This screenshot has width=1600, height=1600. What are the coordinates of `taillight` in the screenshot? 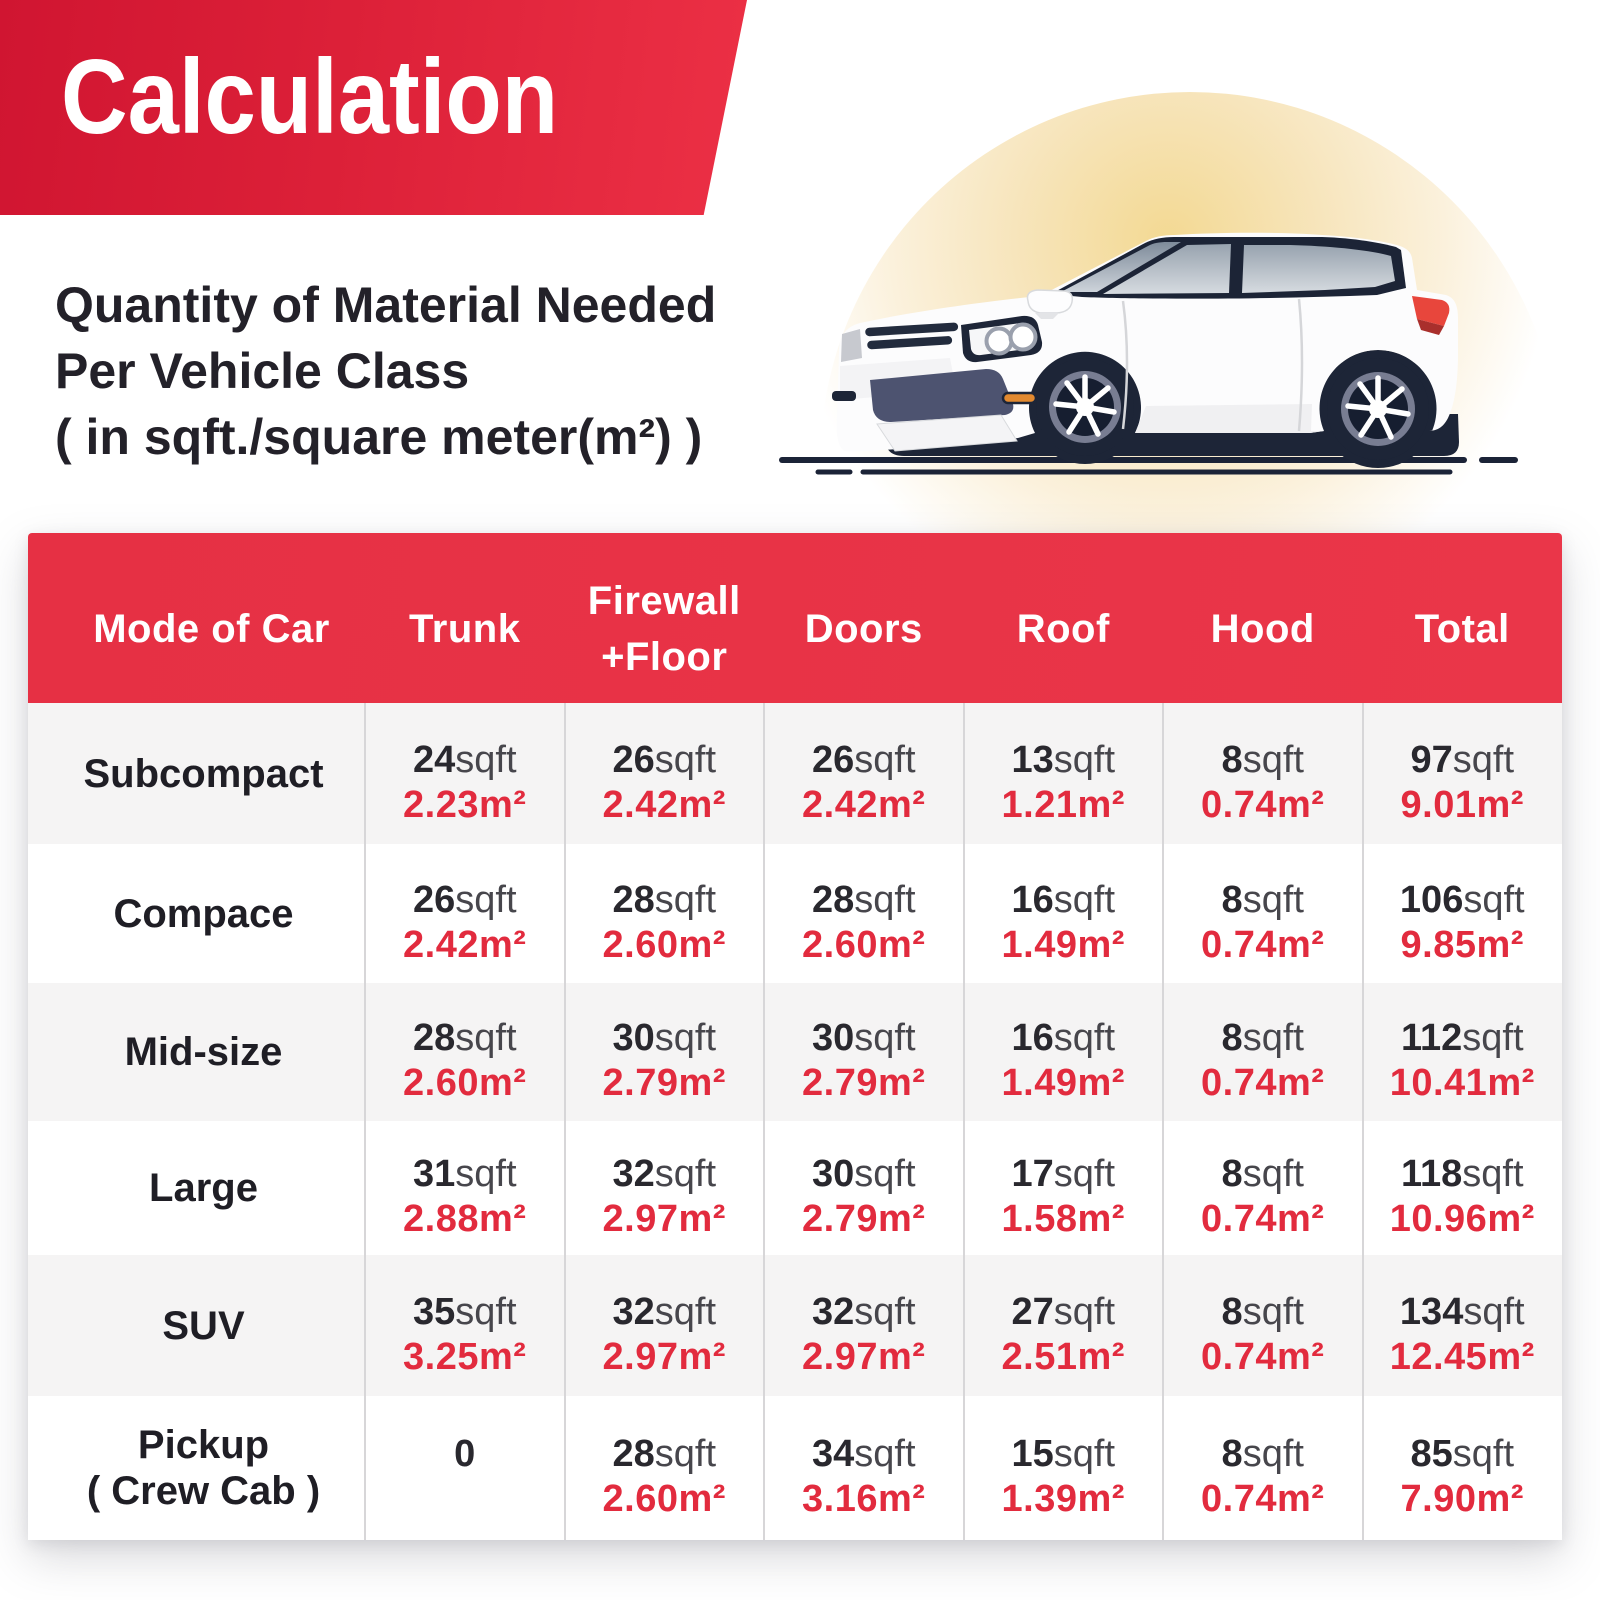 It's located at (1431, 315).